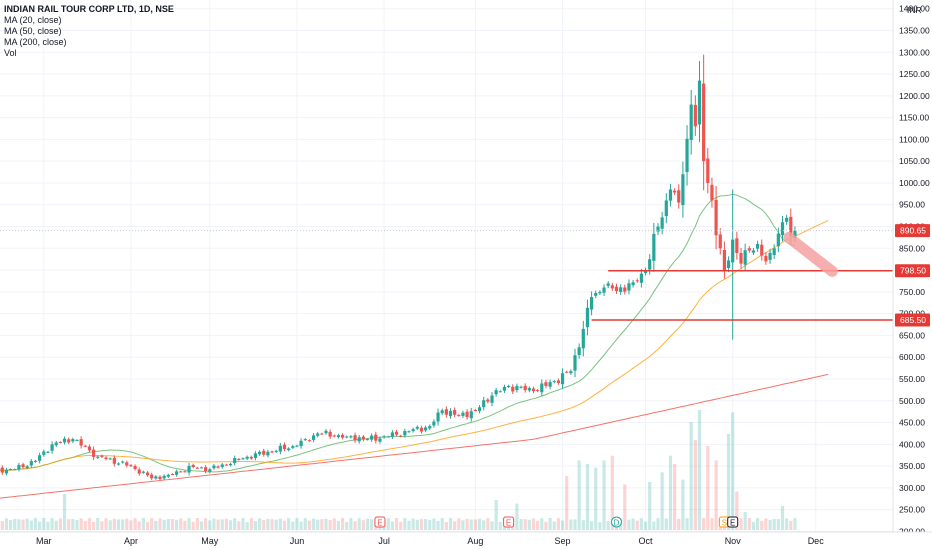  I want to click on legend-vol: Vol, so click(10, 53).